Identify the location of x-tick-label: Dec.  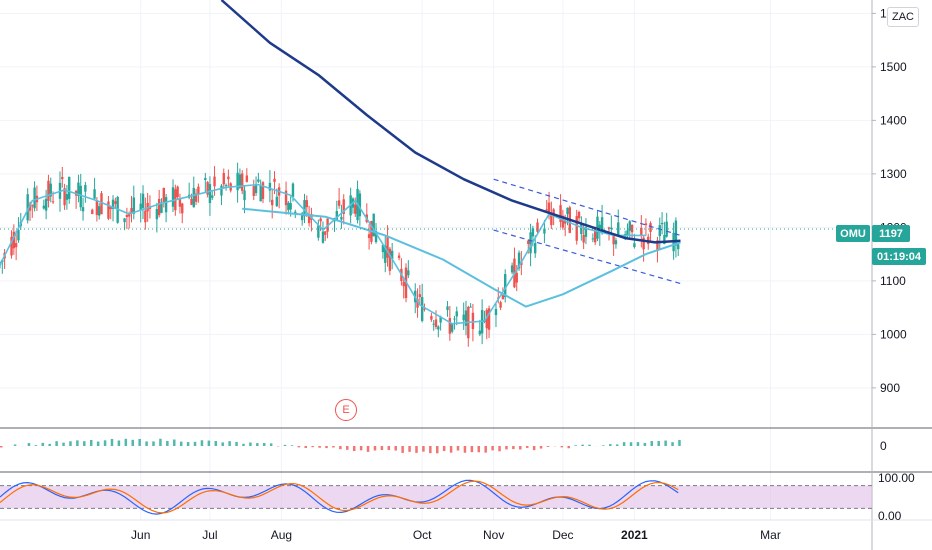
(562, 535).